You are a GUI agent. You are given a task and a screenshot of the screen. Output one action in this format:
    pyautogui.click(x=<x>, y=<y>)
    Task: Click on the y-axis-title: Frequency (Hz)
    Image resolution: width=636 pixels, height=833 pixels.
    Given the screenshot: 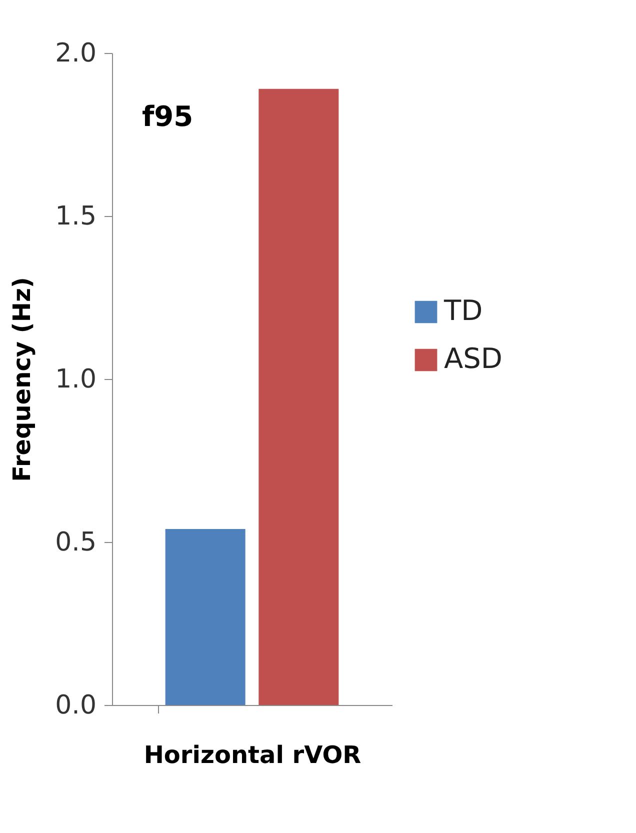 What is the action you would take?
    pyautogui.click(x=22, y=379)
    